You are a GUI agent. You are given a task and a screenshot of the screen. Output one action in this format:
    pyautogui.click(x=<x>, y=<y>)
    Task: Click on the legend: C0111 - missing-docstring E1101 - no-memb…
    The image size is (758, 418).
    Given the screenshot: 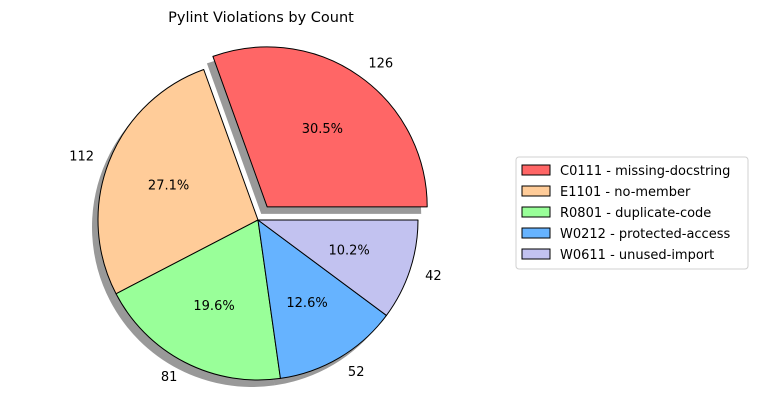 What is the action you would take?
    pyautogui.click(x=632, y=213)
    